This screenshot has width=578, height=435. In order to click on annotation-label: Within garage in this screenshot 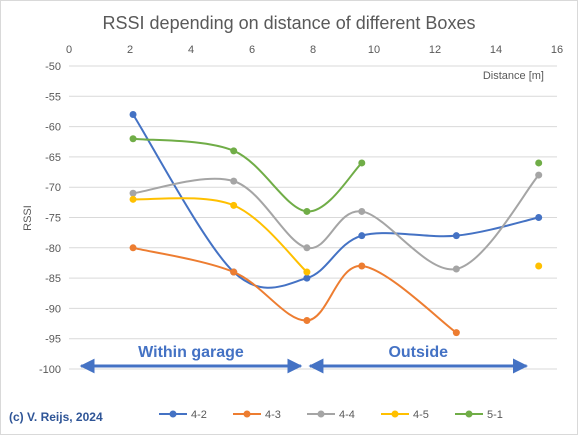, I will do `click(191, 352)`.